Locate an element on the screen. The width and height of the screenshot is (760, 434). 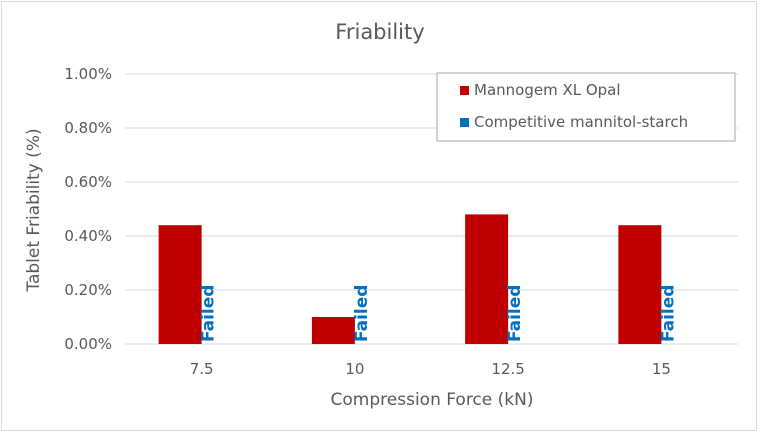
legend-label: Mannogem XL Opal is located at coordinates (547, 90).